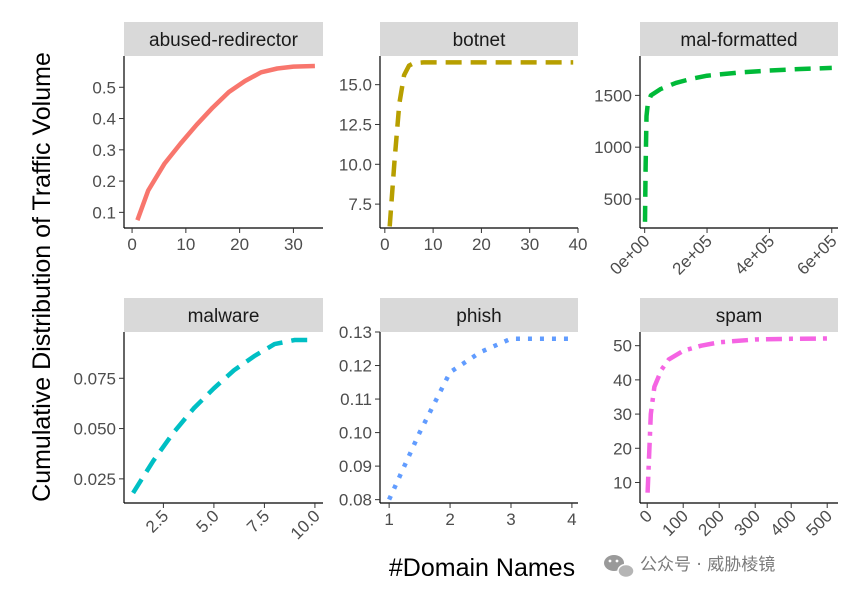  Describe the element at coordinates (355, 124) in the screenshot. I see `y-tick-label: 12.5` at that location.